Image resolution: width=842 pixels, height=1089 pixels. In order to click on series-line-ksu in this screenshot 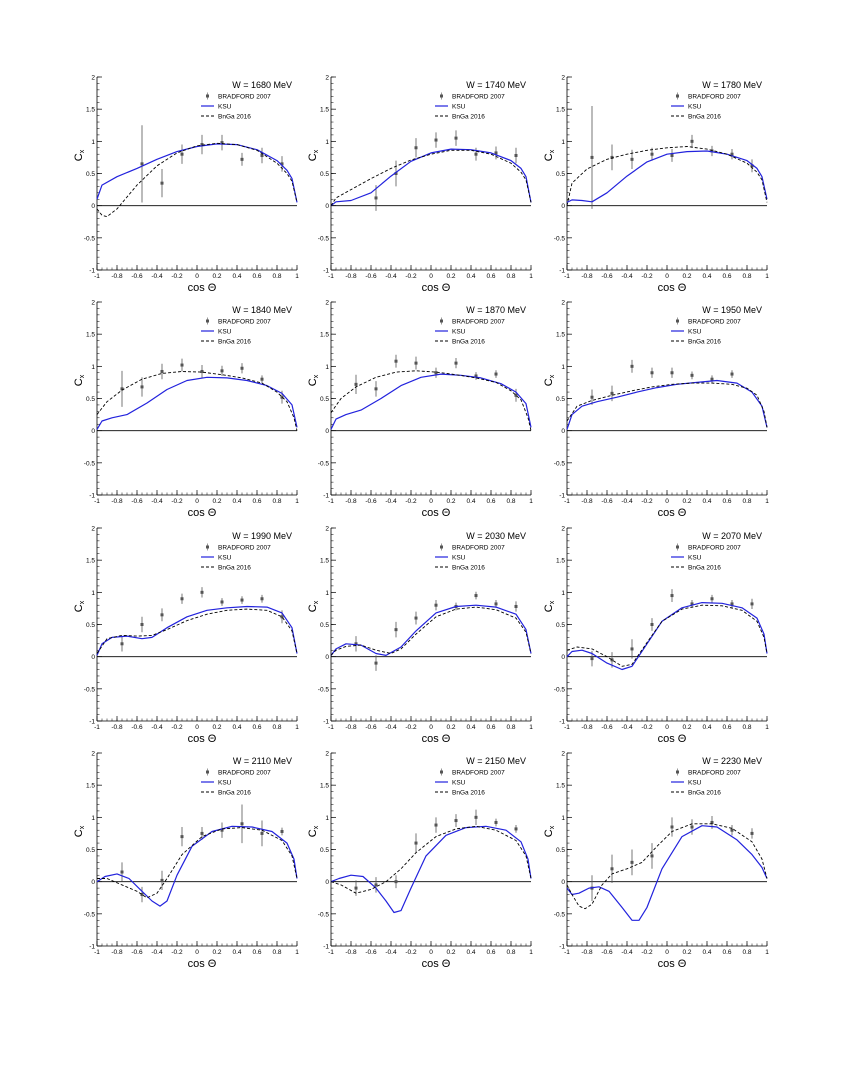, I will do `click(667, 873)`.